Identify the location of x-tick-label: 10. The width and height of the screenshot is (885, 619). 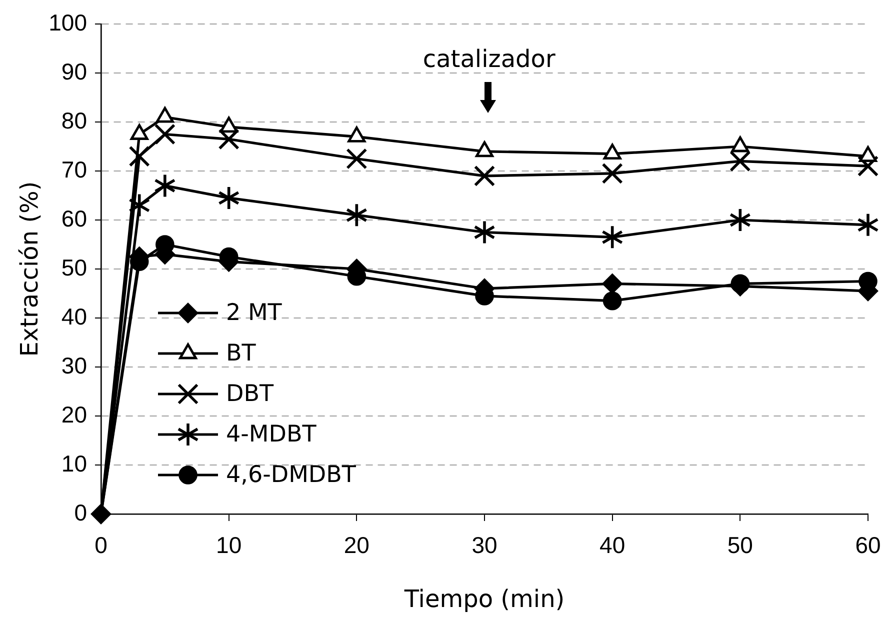
(229, 545).